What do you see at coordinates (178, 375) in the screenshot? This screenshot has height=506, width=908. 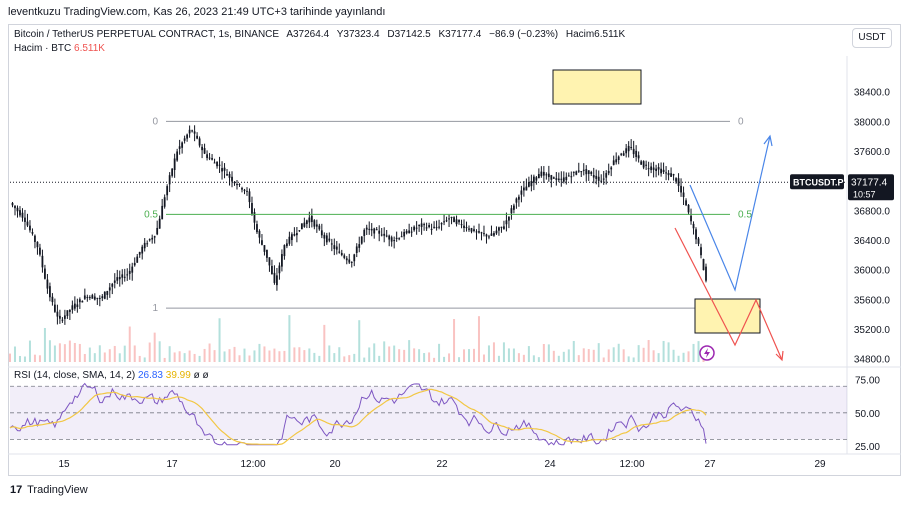 I see `rsi-sma-value: 39.99` at bounding box center [178, 375].